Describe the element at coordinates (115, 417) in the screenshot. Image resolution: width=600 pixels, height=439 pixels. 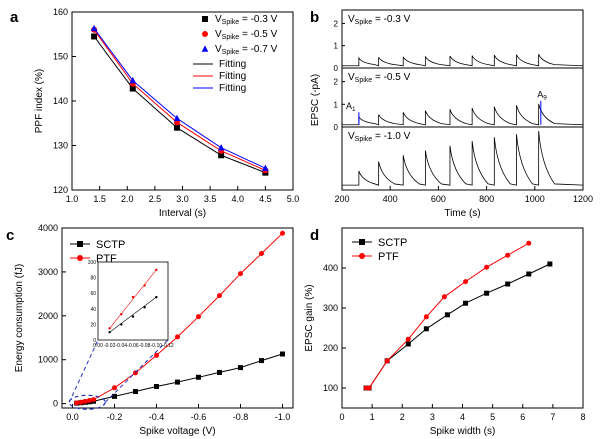
I see `x-tick-label: -0.2` at that location.